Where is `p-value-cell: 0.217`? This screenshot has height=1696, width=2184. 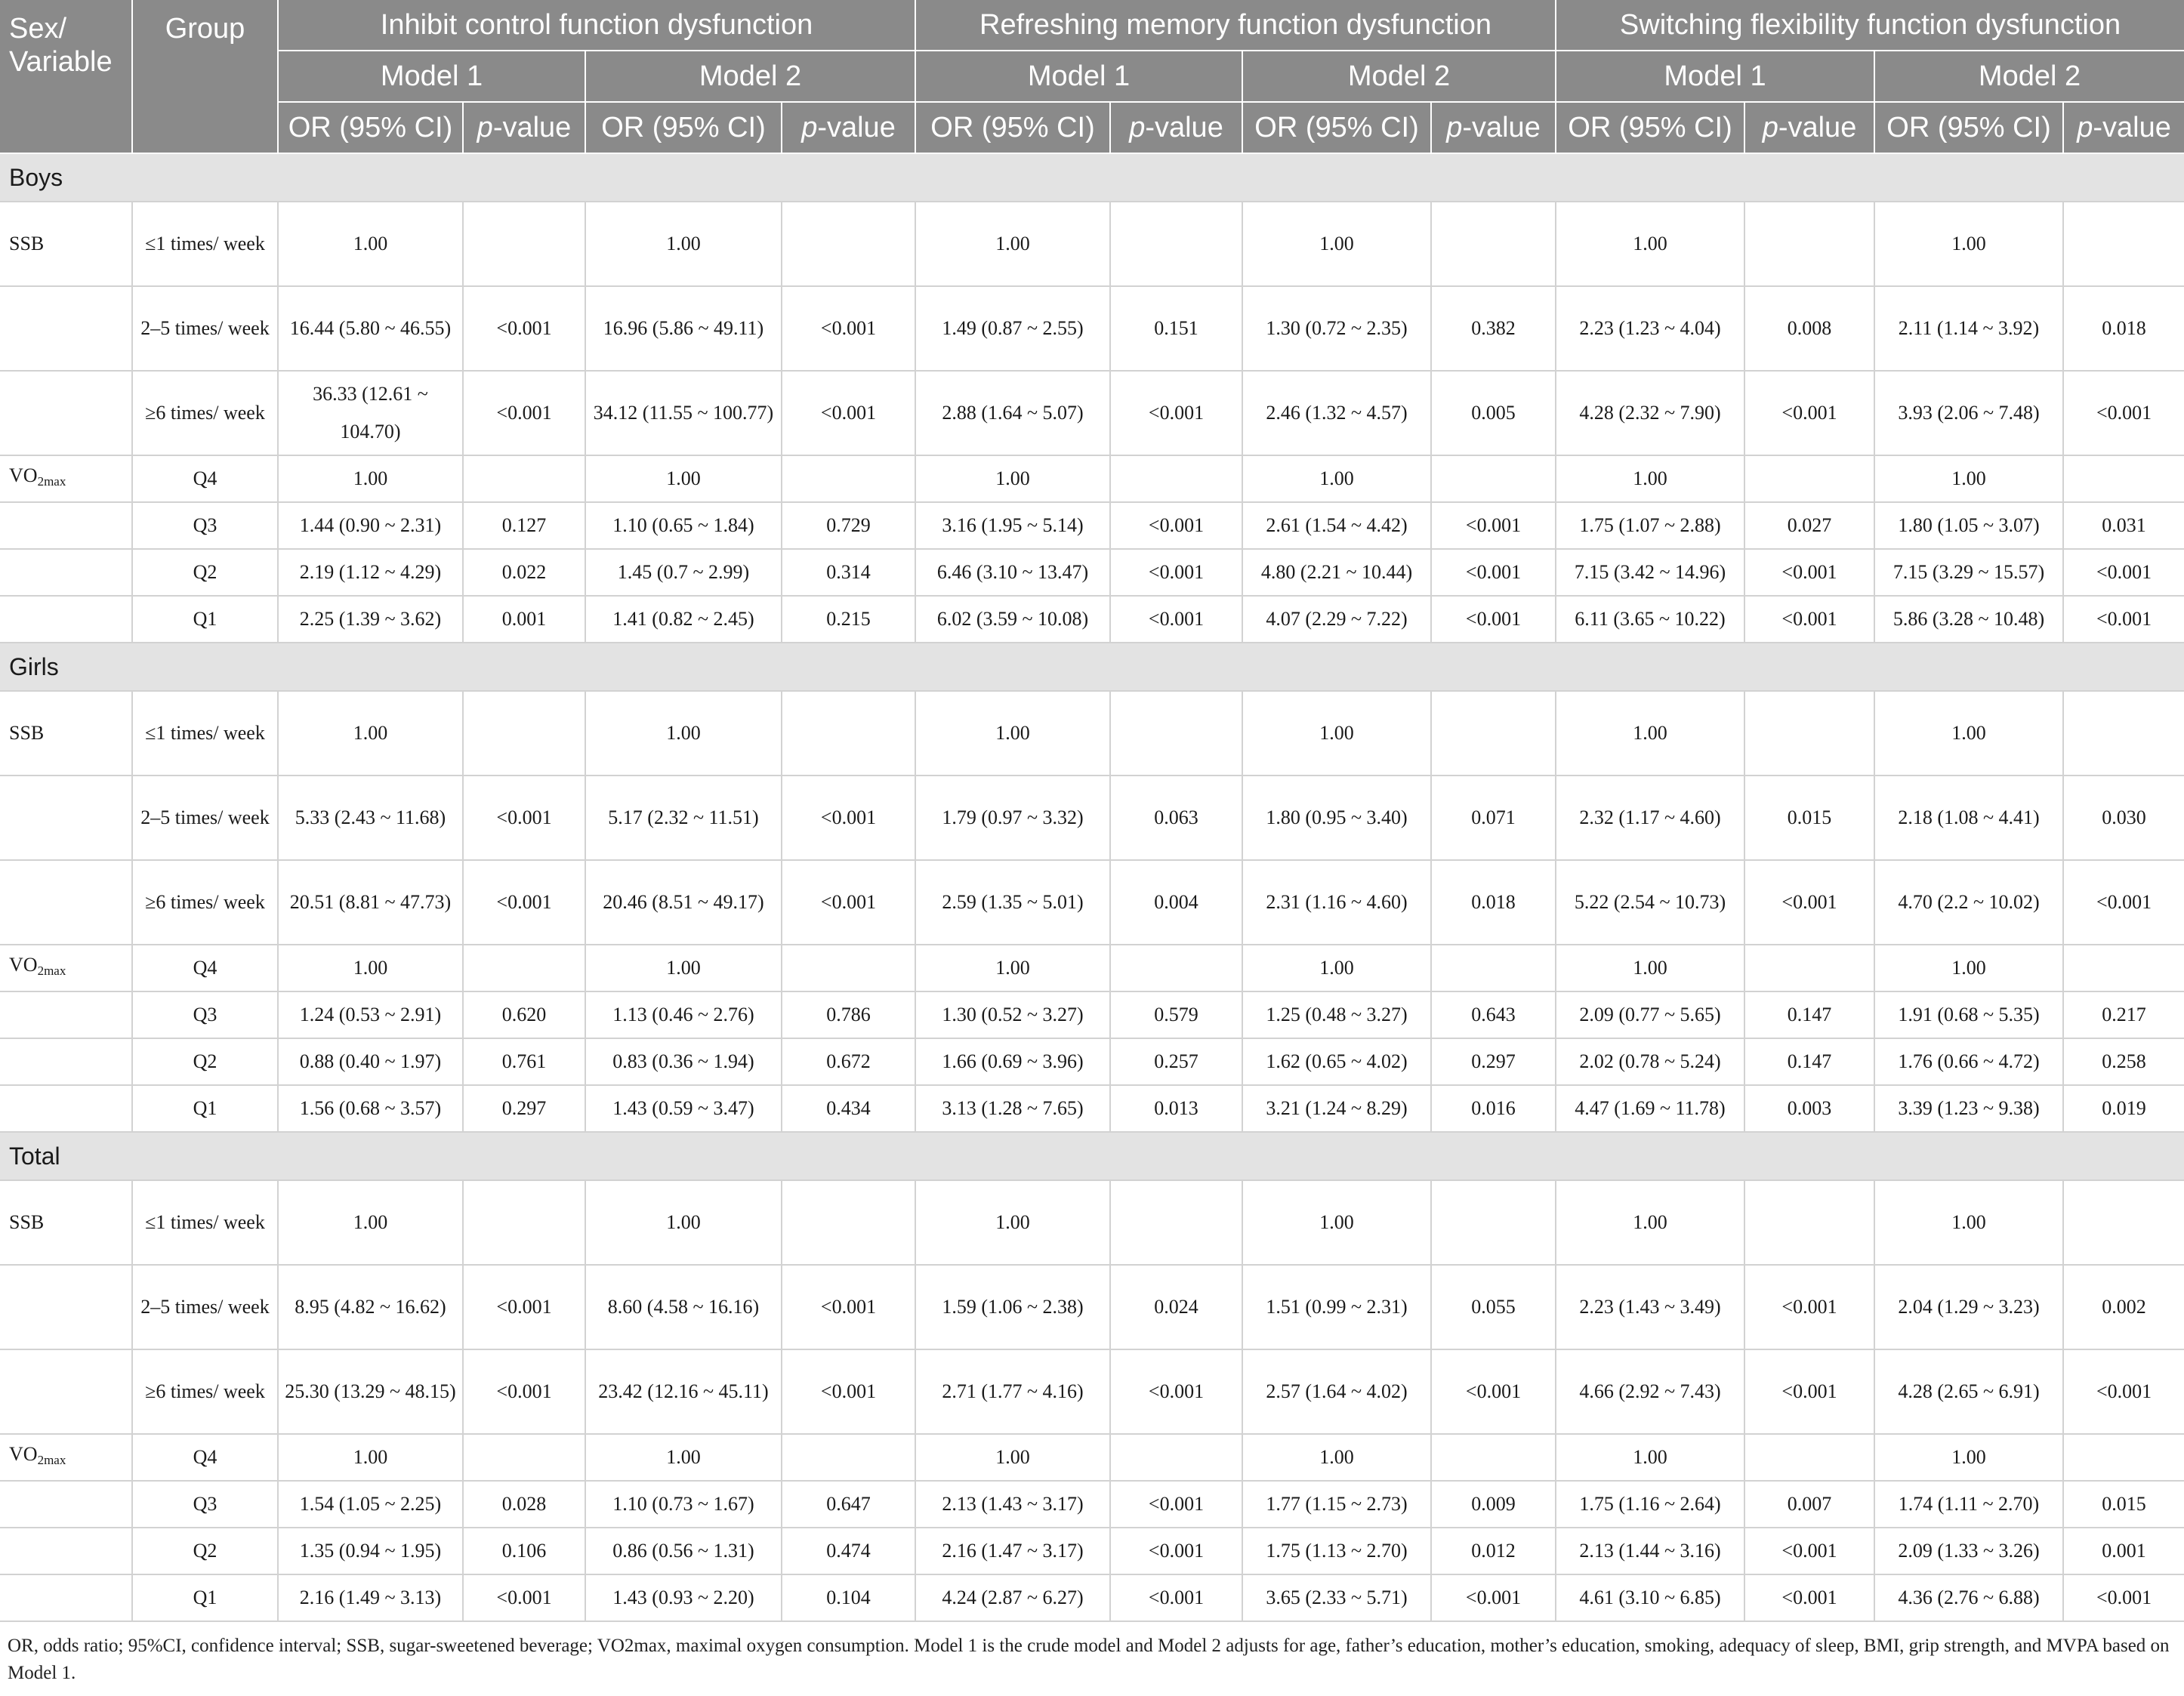 p-value-cell: 0.217 is located at coordinates (2123, 1015).